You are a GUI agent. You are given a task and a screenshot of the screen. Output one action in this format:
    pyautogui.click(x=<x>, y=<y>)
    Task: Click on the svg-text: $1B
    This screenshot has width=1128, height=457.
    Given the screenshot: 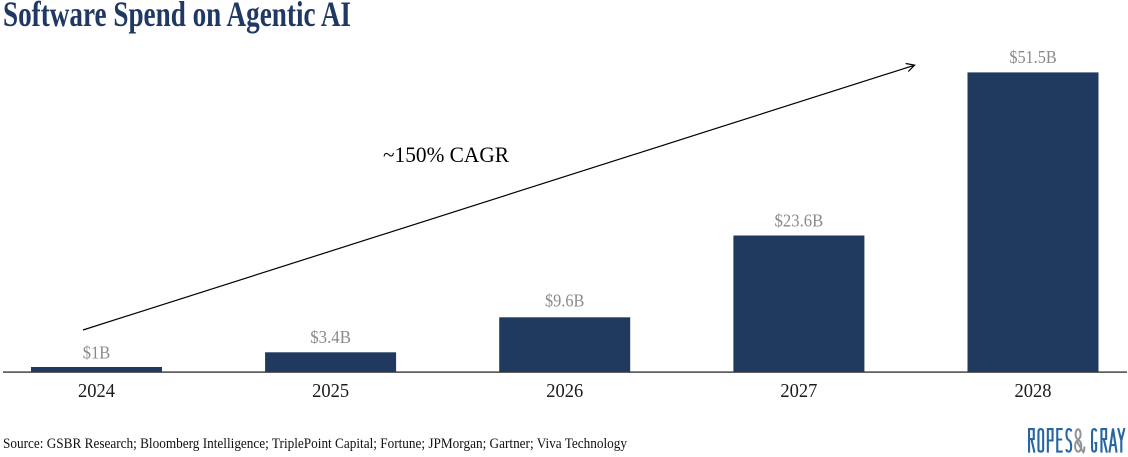 What is the action you would take?
    pyautogui.click(x=97, y=353)
    